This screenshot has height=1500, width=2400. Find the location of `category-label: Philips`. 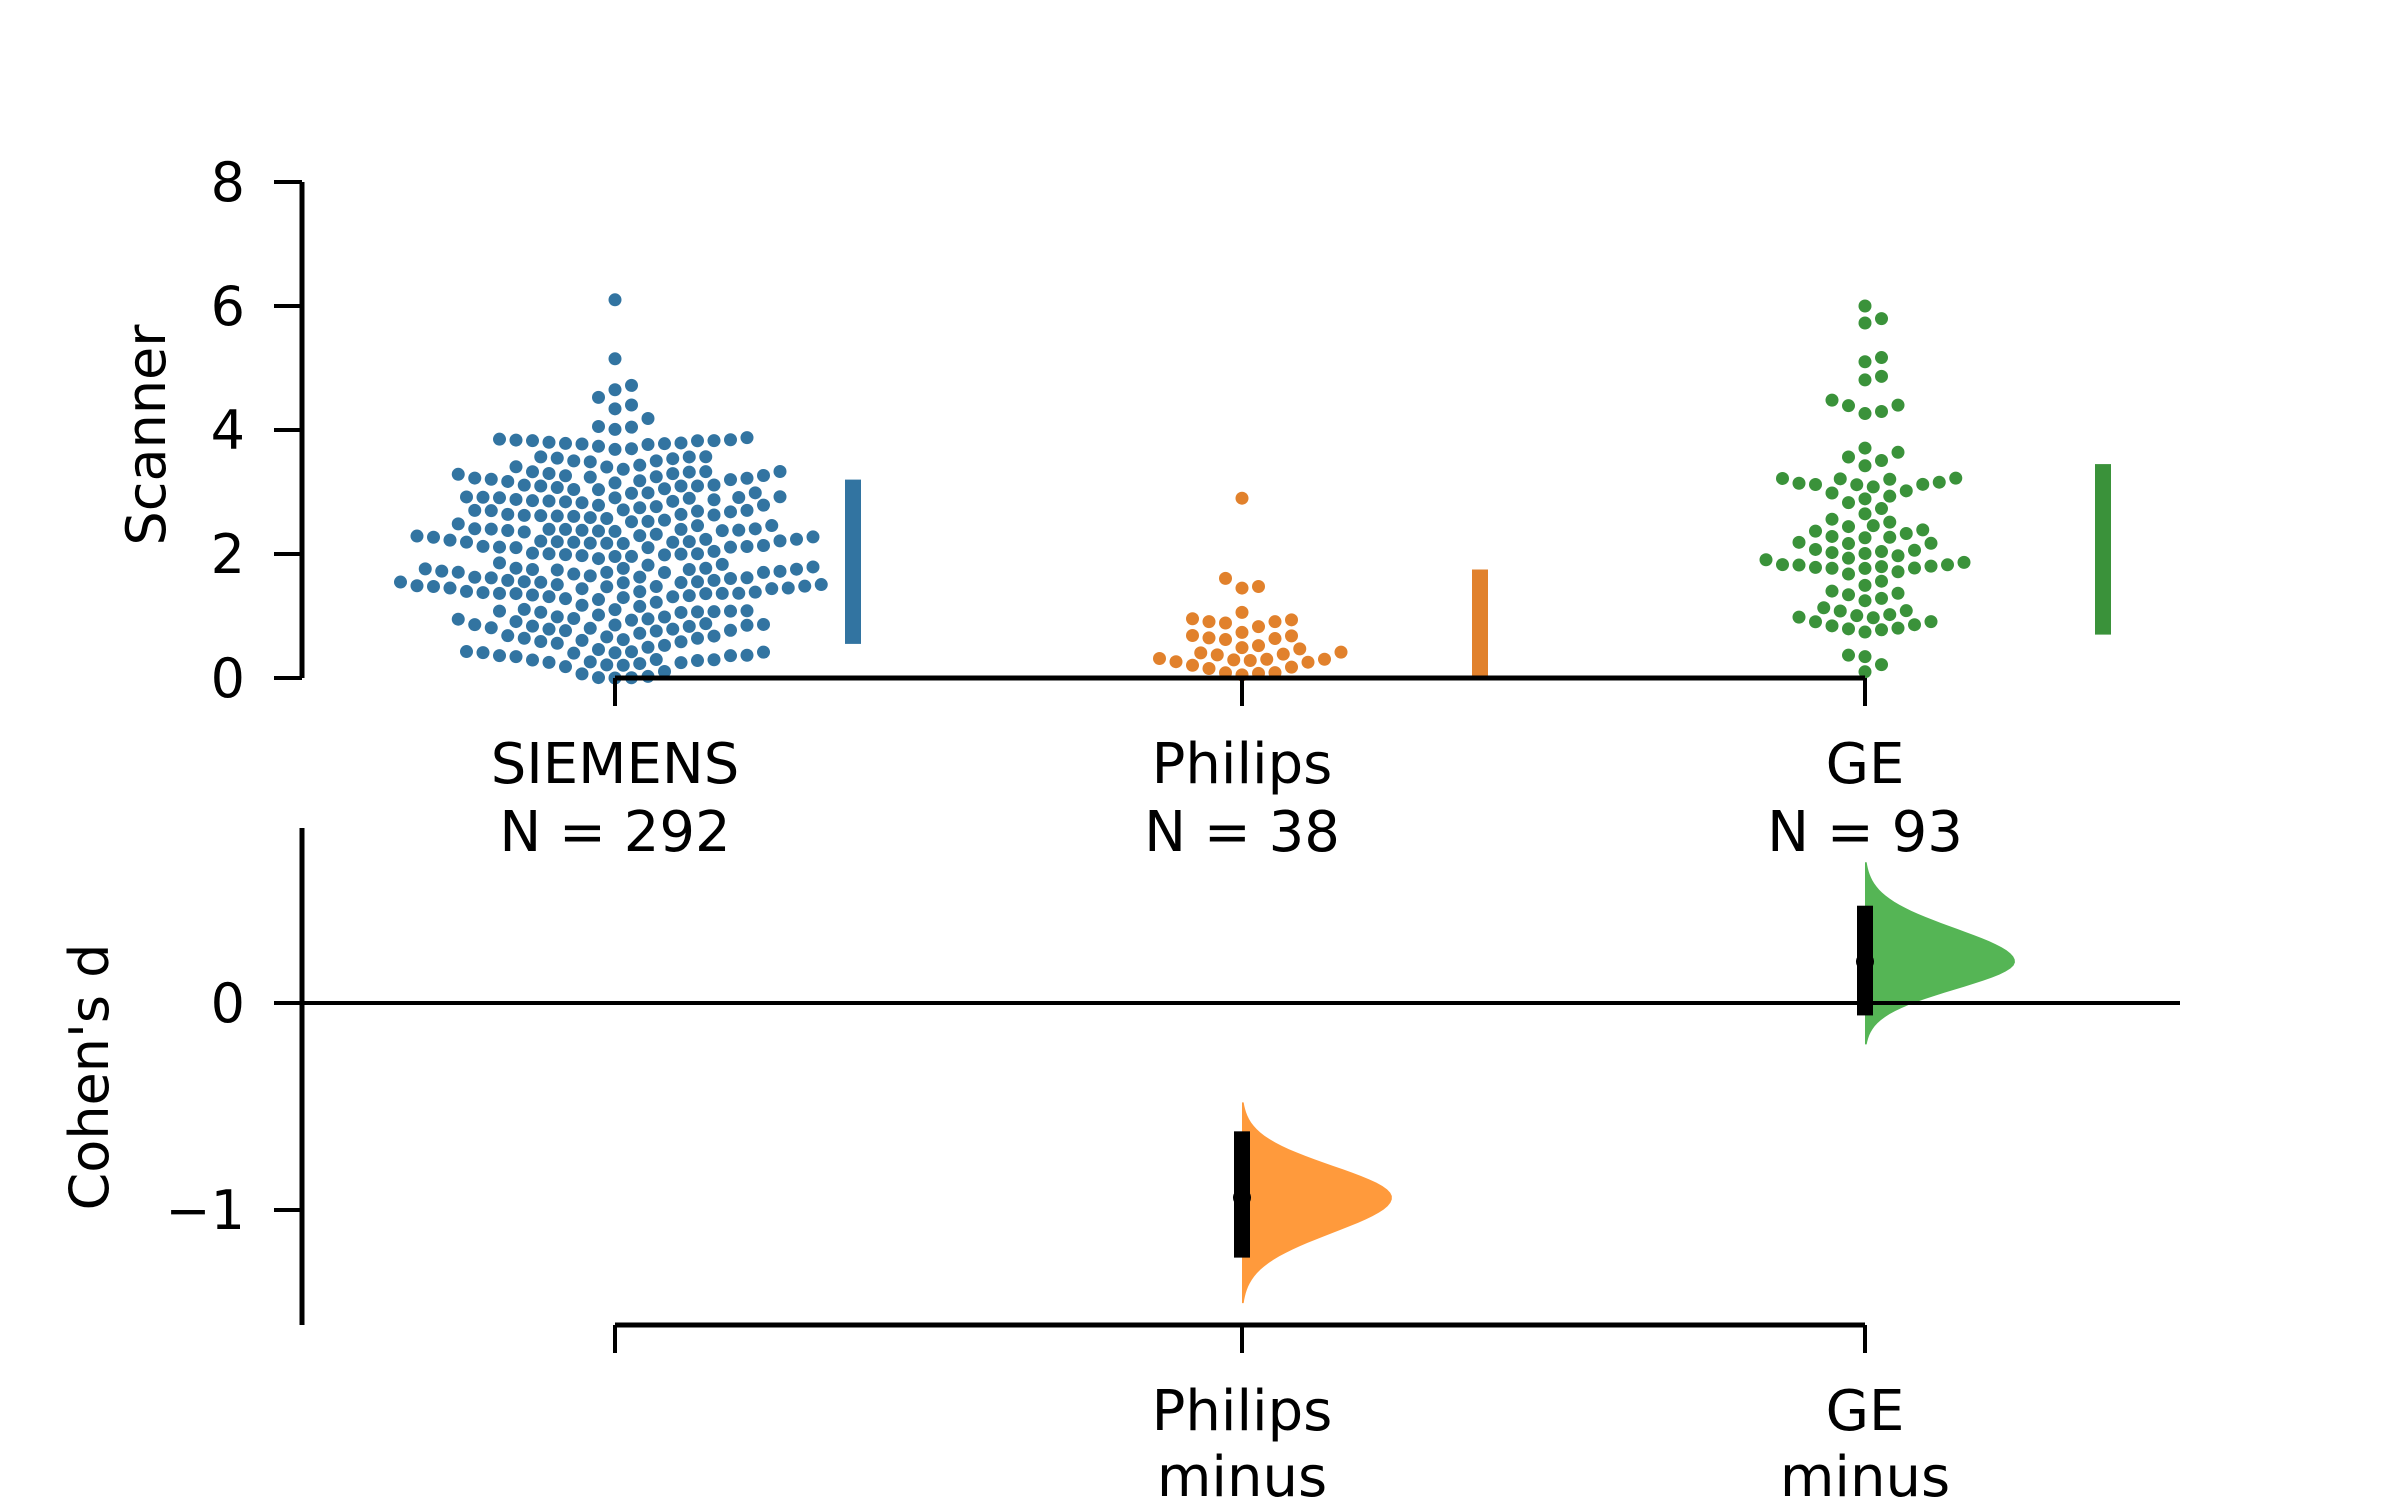

category-label: Philips is located at coordinates (1242, 764).